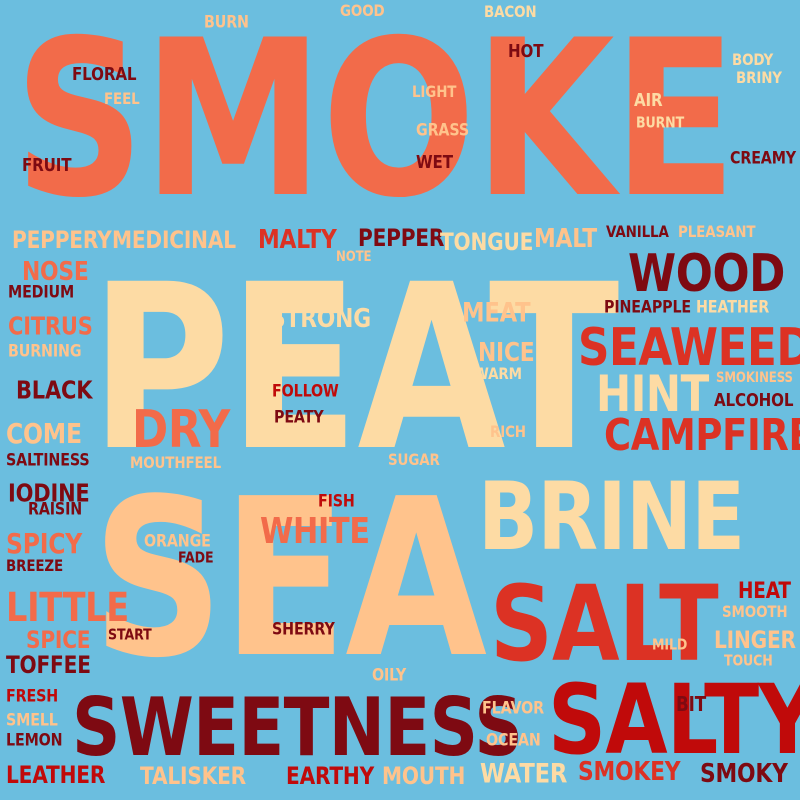  What do you see at coordinates (498, 373) in the screenshot?
I see `word-warm: WARM` at bounding box center [498, 373].